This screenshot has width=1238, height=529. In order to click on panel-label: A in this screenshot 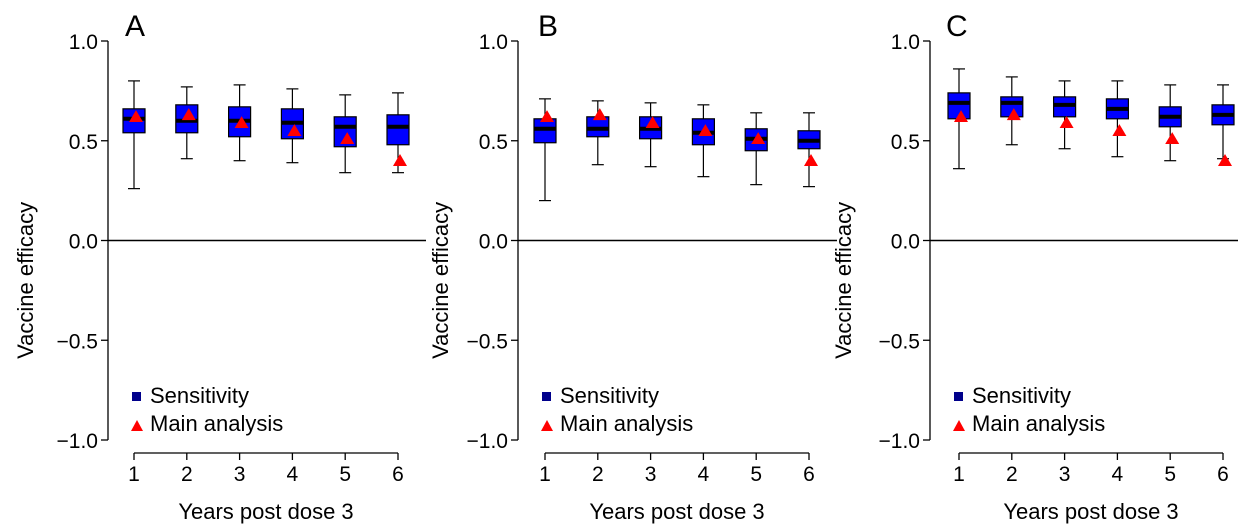, I will do `click(135, 26)`.